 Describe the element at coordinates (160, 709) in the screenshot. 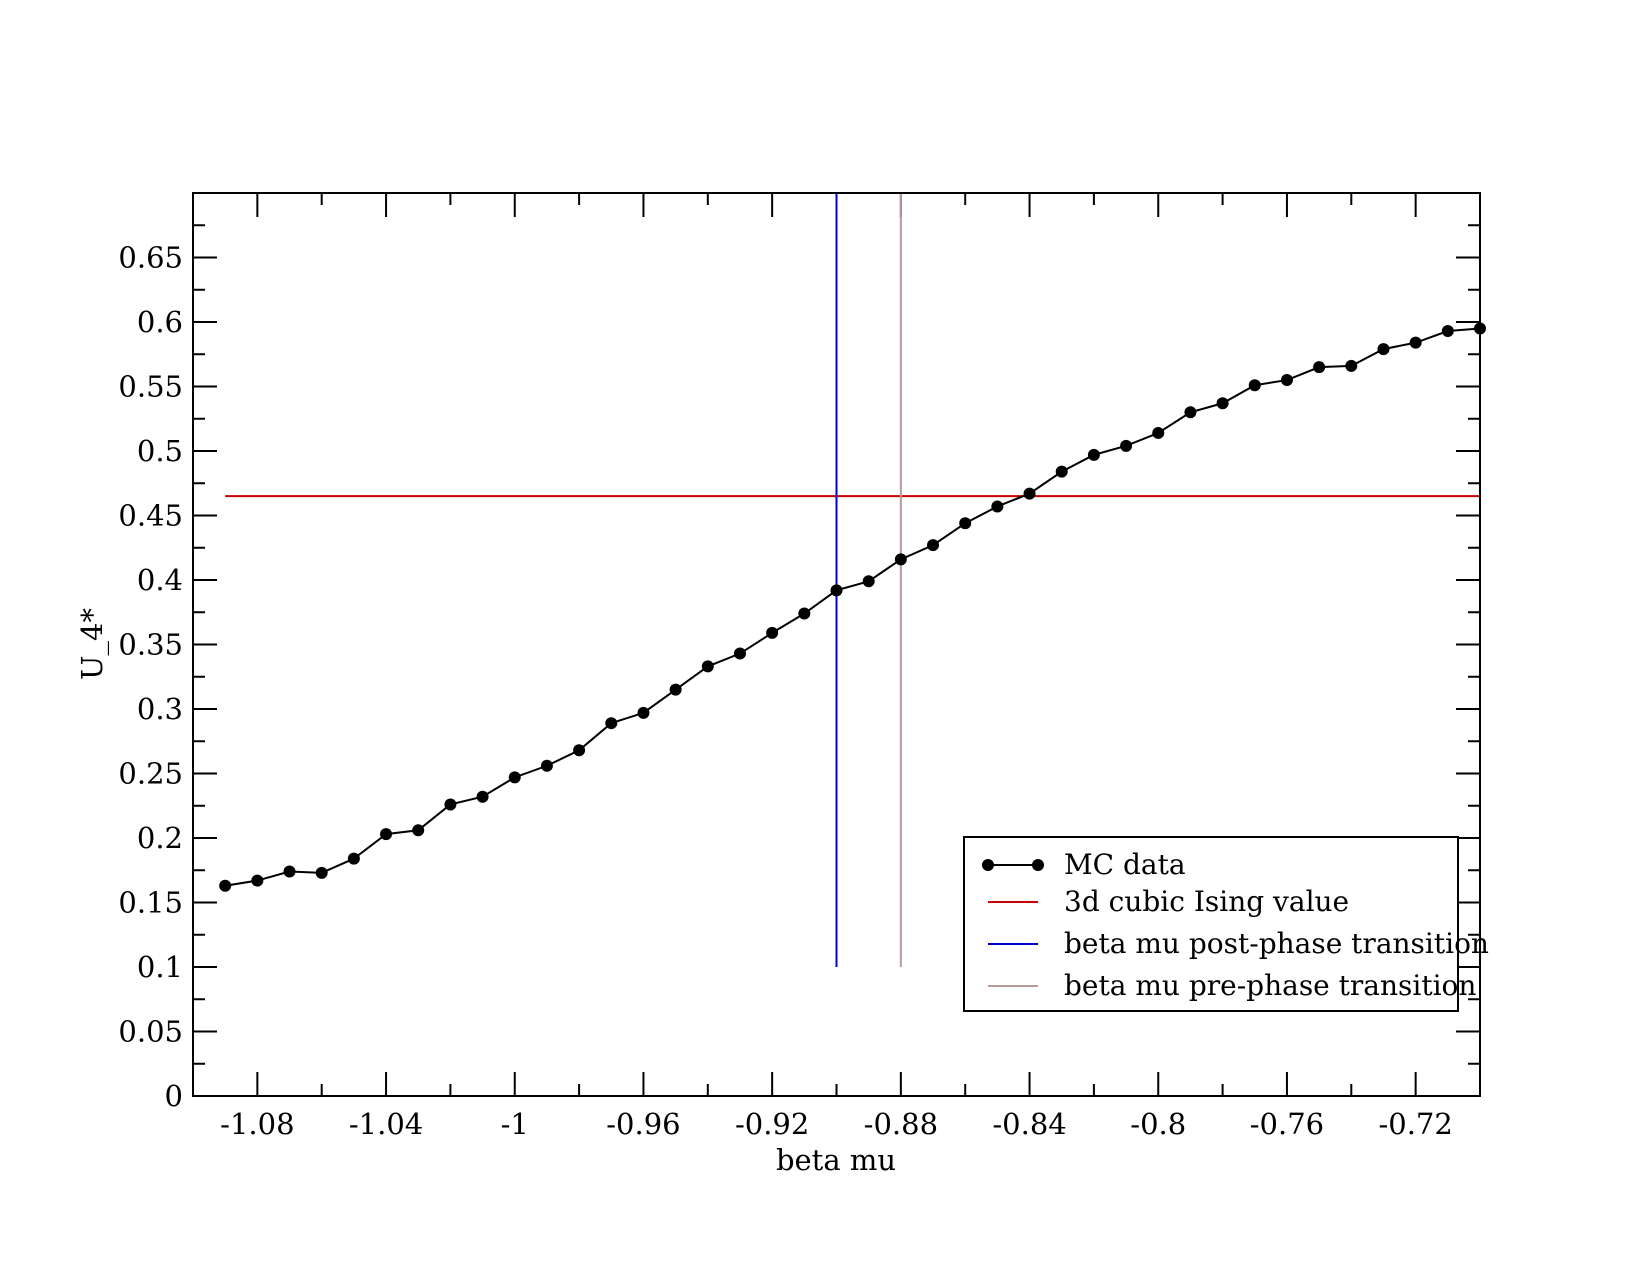

I see `y-tick-label: 0.3` at that location.